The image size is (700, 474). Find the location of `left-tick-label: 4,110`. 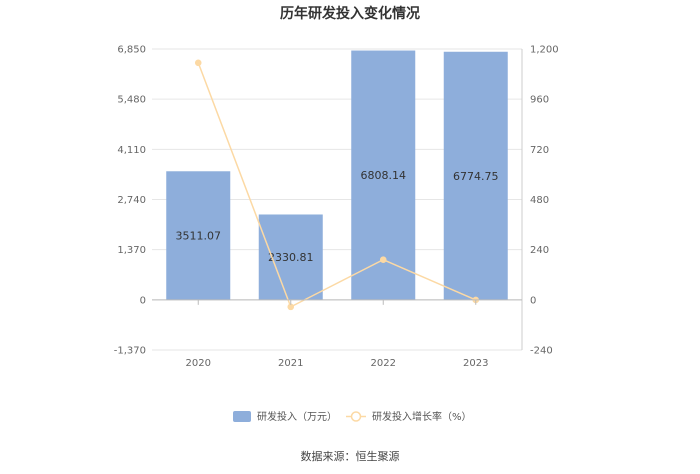

left-tick-label: 4,110 is located at coordinates (131, 150).